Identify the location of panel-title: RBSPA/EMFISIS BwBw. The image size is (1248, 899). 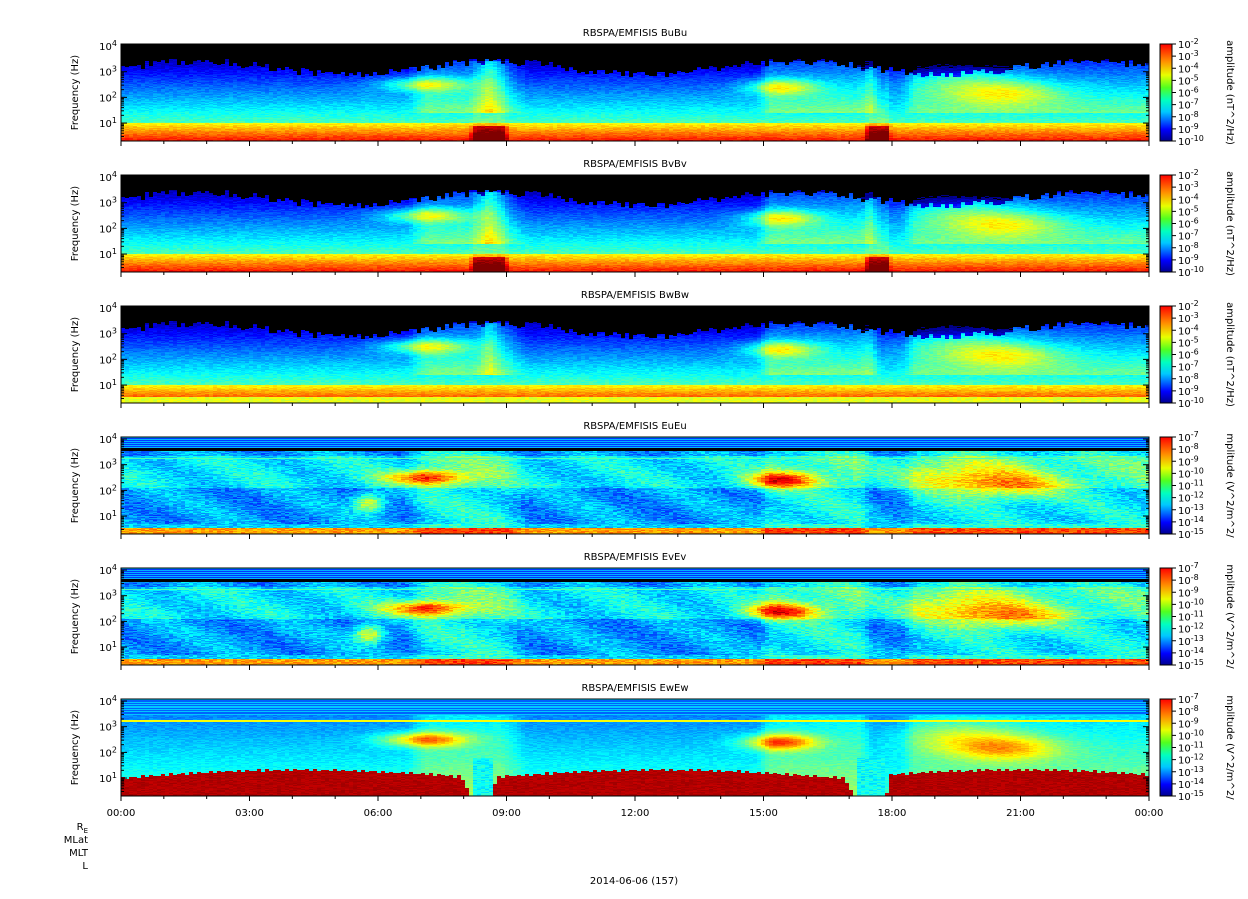
(635, 295).